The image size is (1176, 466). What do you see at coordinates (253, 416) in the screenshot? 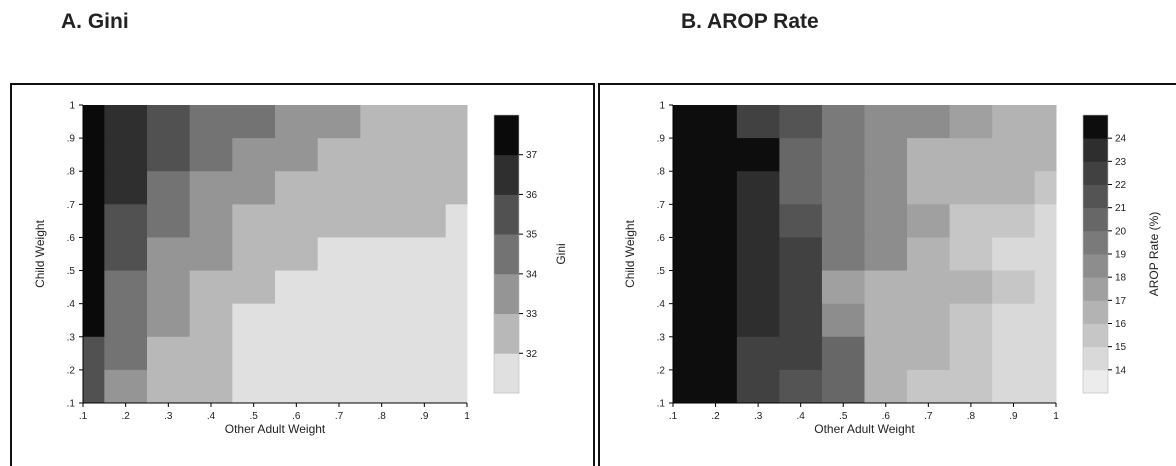
I see `gini-x-tick-label: .5` at bounding box center [253, 416].